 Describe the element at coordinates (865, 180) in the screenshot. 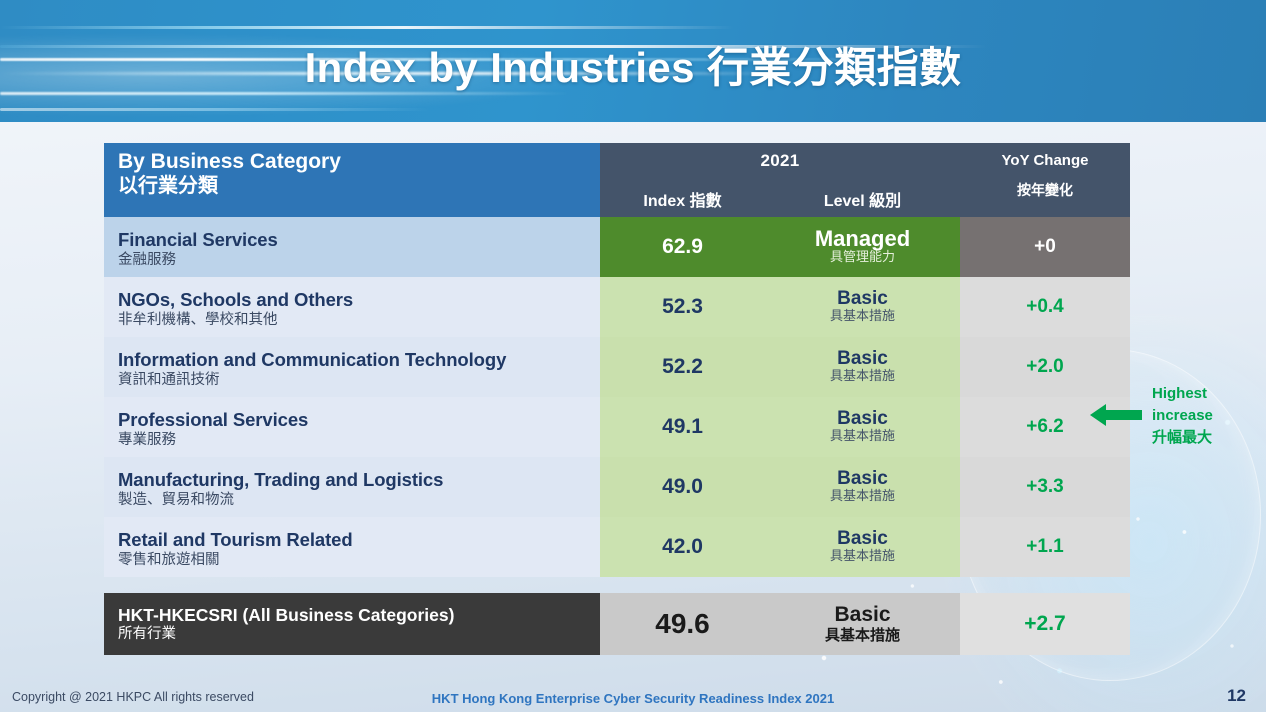

I see `header-cell-metrics: 2021 Index 指數 Level 級別 YoY Change 按年變化` at that location.